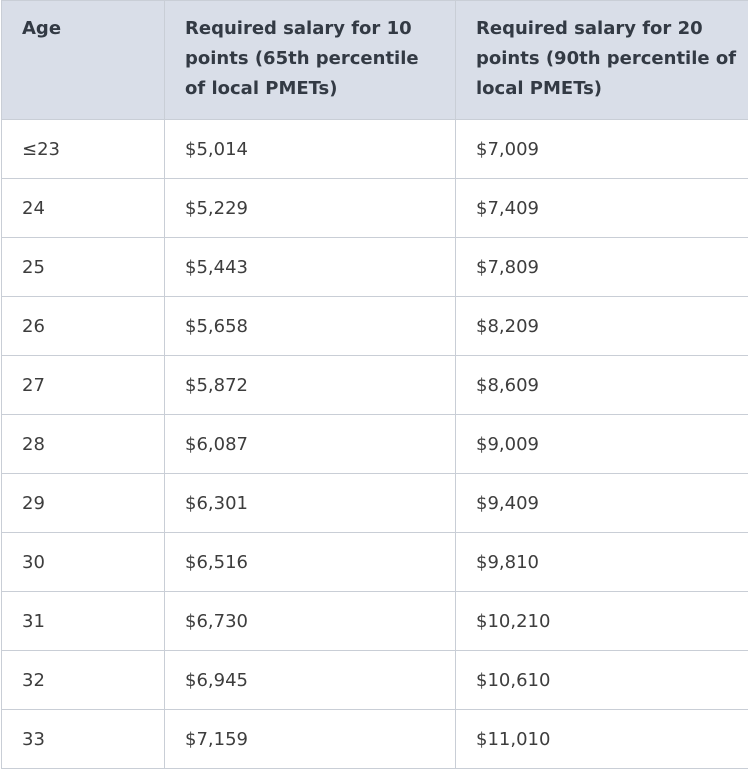  I want to click on table-row: 31 $6,730 $10,210, so click(374, 621).